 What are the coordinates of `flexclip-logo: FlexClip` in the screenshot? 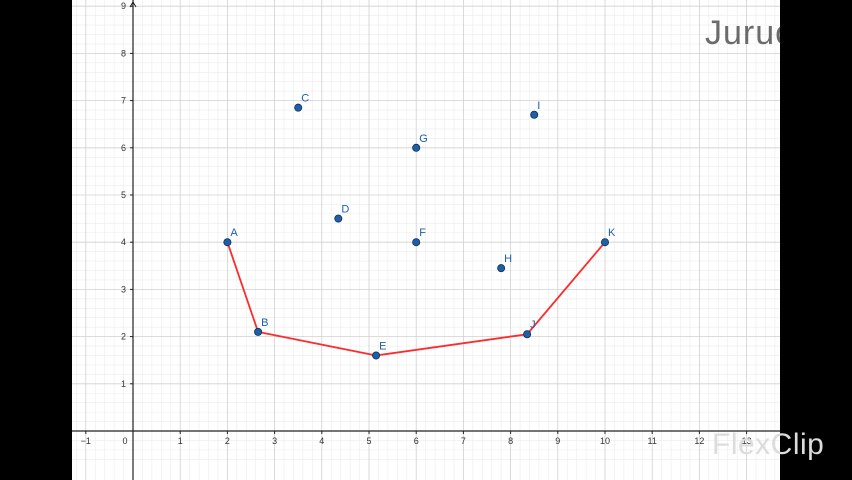 It's located at (768, 445).